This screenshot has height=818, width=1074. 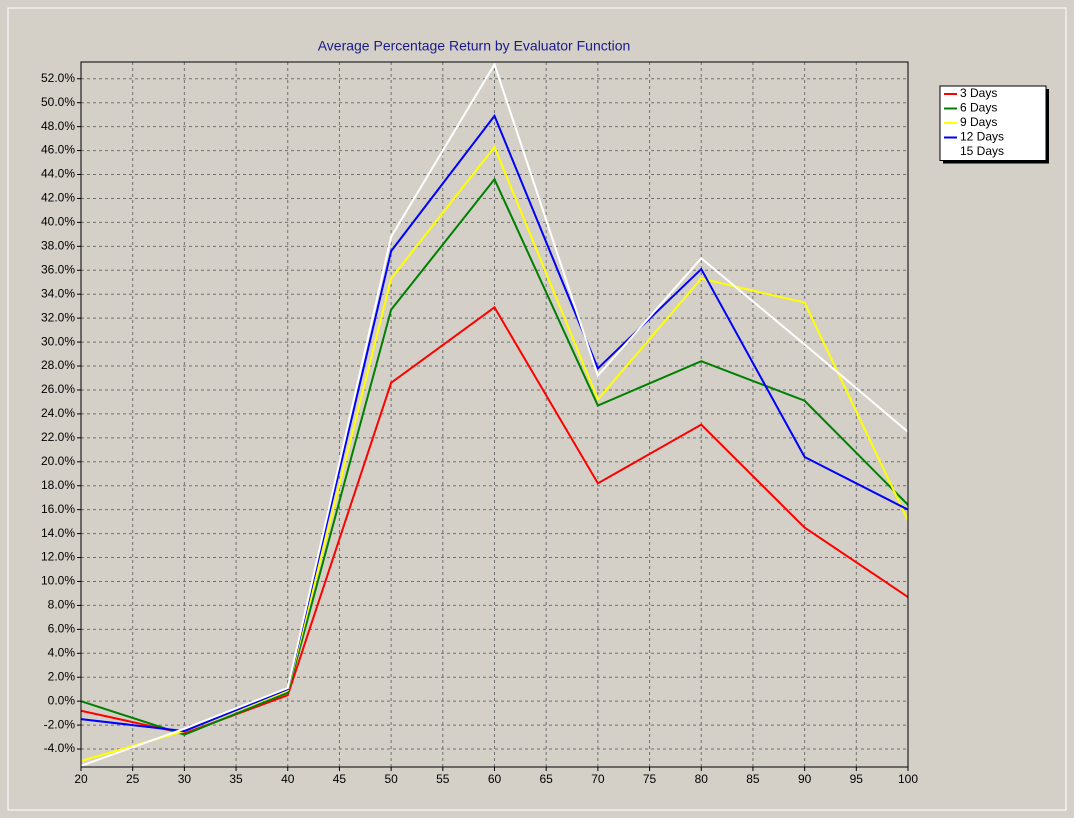 What do you see at coordinates (58, 198) in the screenshot?
I see `y-tick-label: 42.0%` at bounding box center [58, 198].